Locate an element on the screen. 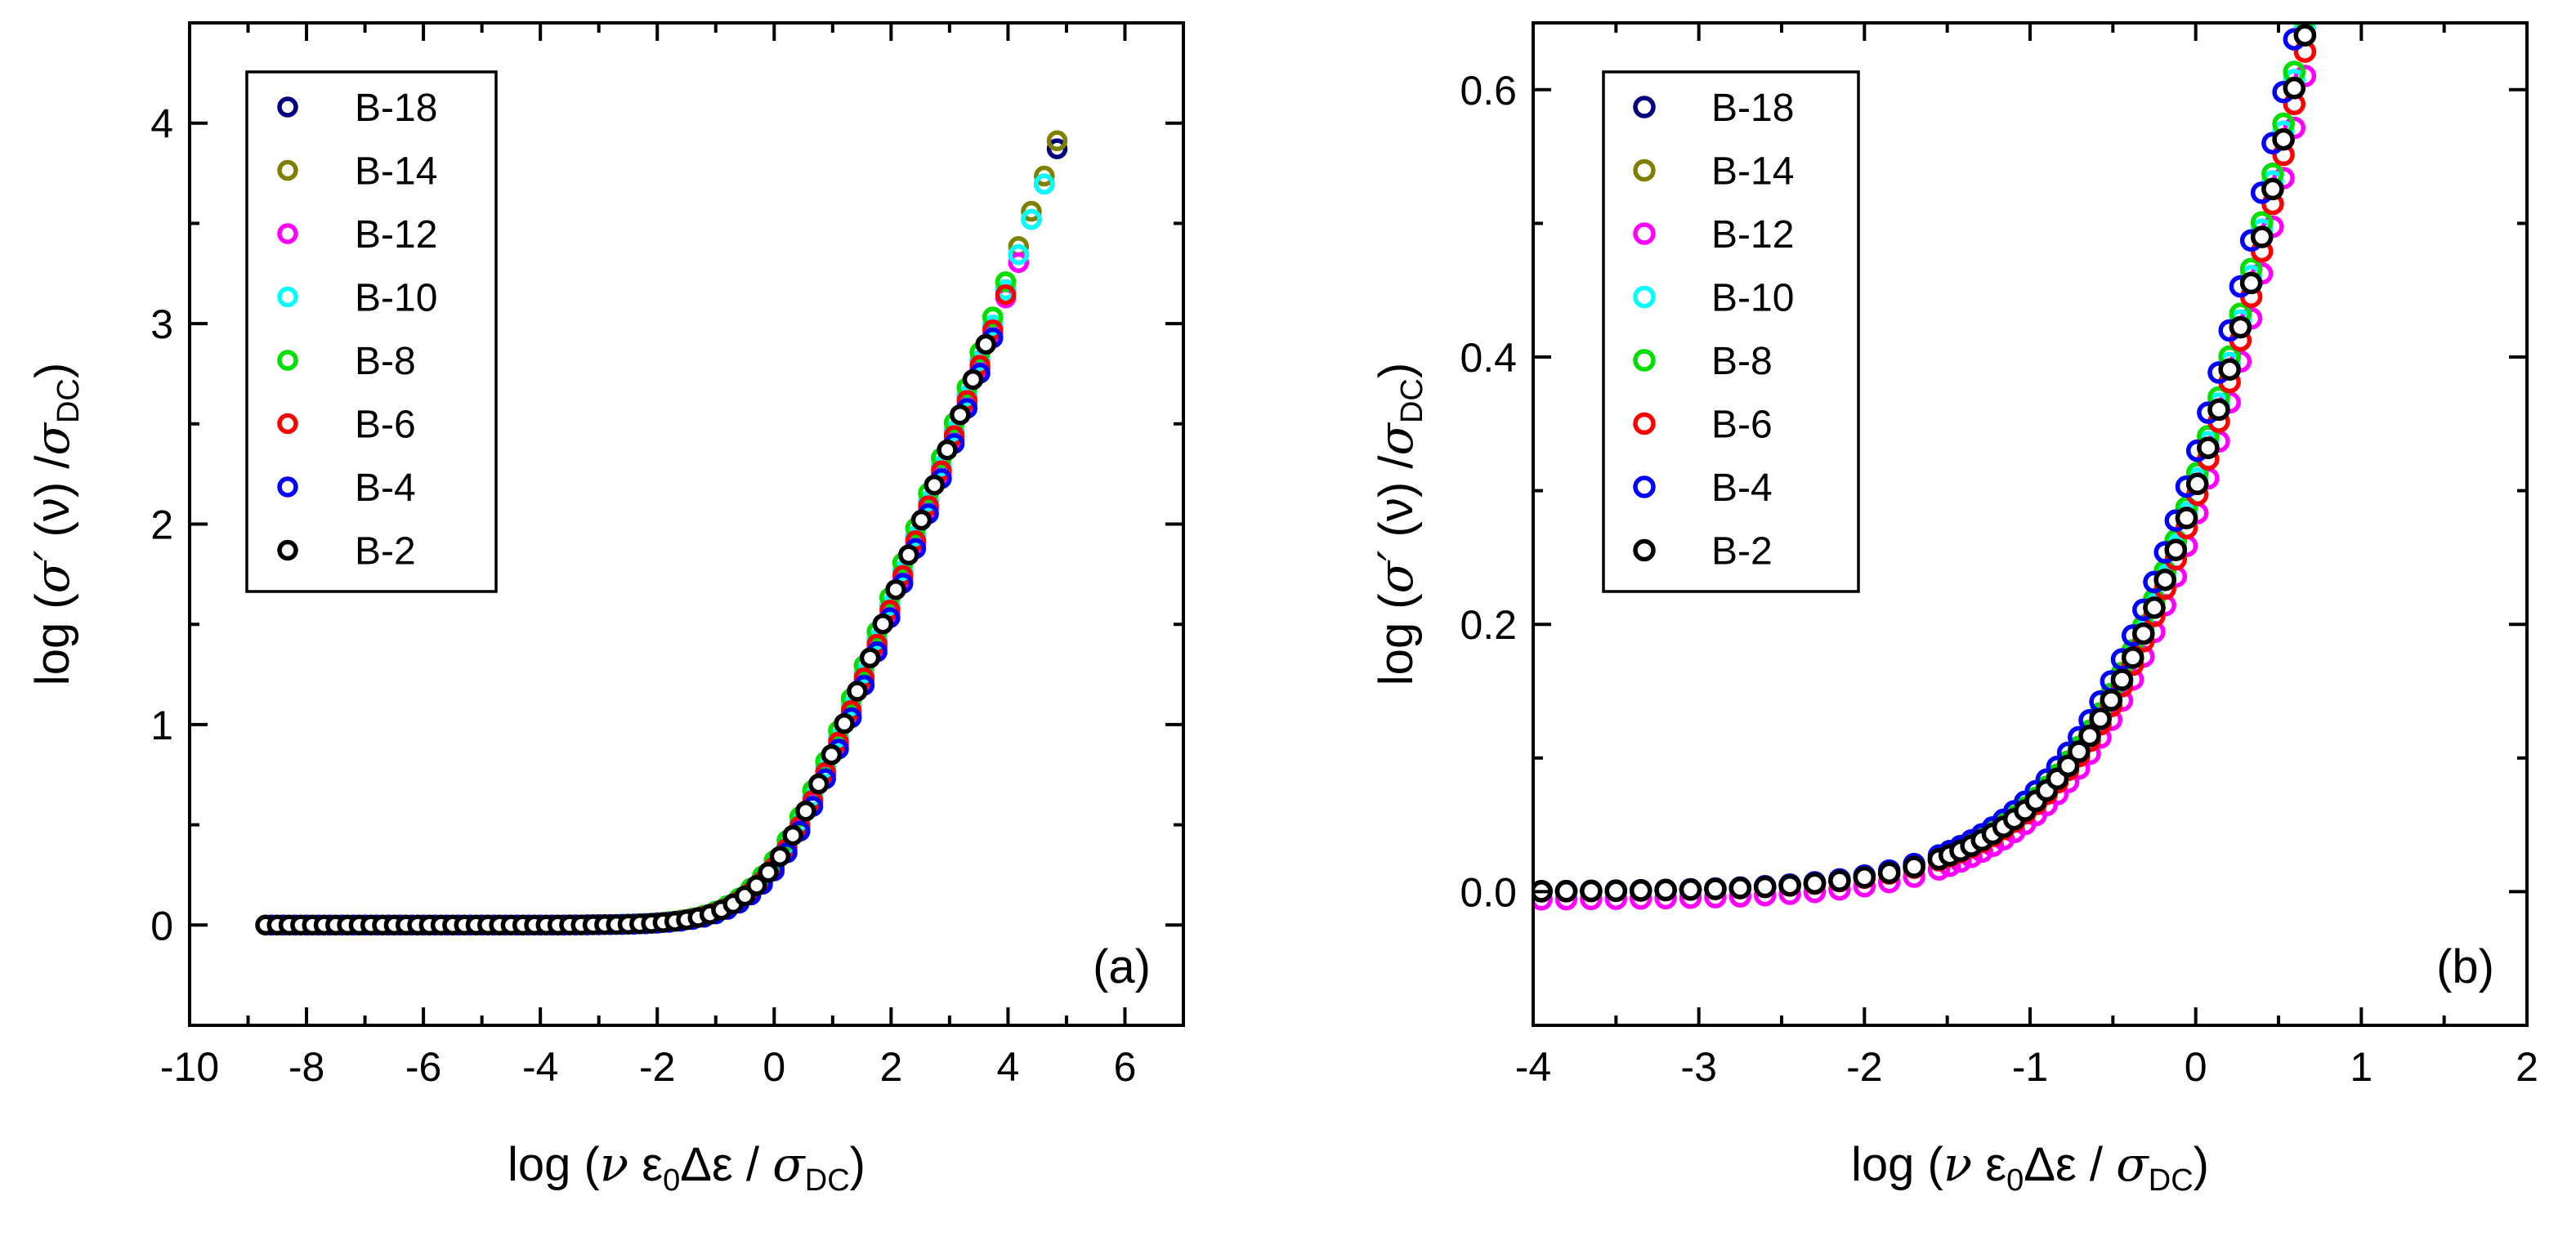 The height and width of the screenshot is (1241, 2576). y-tick-label: 1 is located at coordinates (161, 725).